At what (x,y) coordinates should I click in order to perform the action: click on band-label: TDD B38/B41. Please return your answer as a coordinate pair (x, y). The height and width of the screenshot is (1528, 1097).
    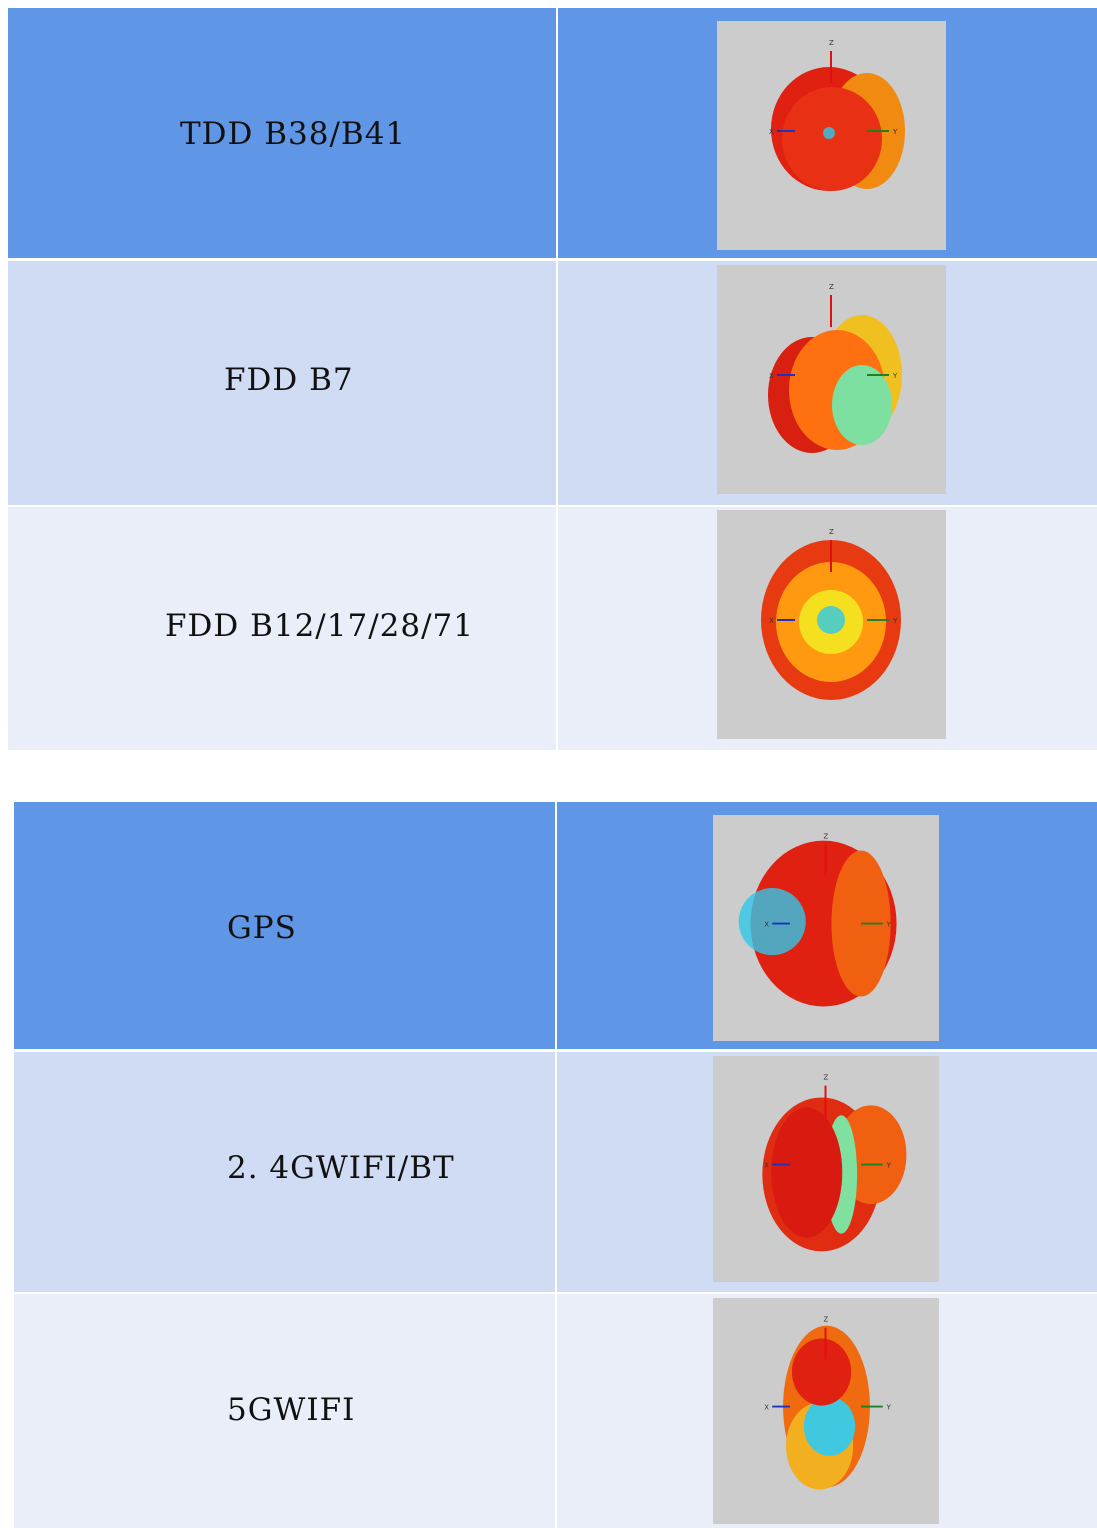
    Looking at the image, I should click on (293, 134).